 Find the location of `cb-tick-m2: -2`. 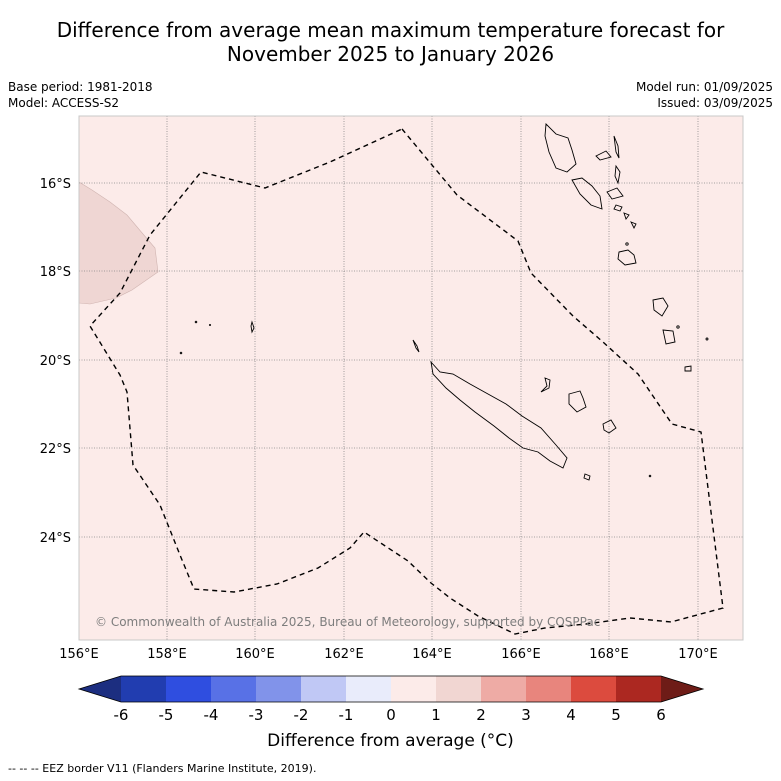

cb-tick-m2: -2 is located at coordinates (301, 715).